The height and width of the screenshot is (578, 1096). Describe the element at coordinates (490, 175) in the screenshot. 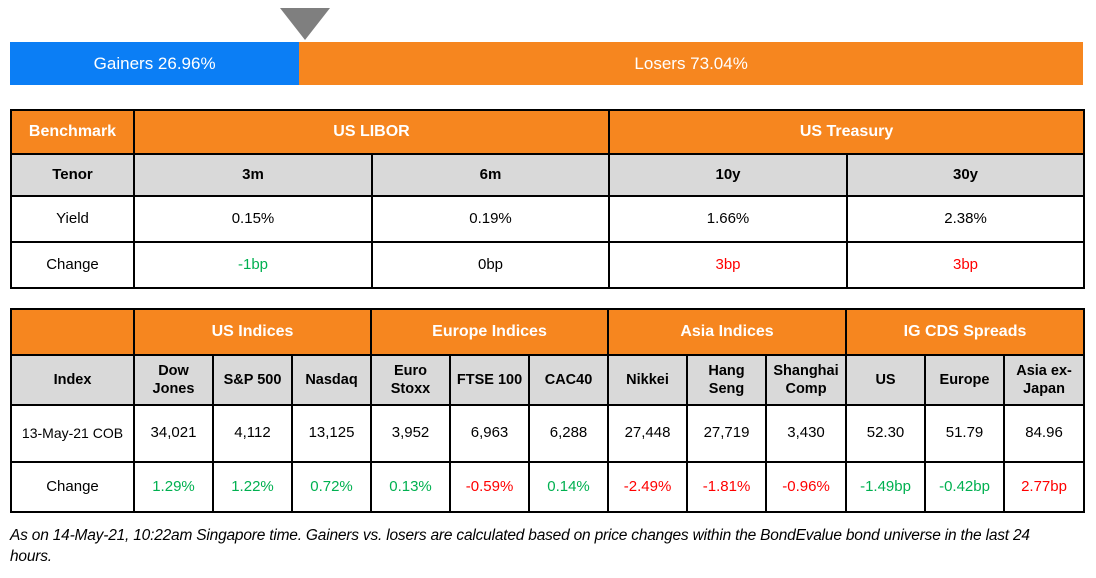

I see `tenor-6m: 6m` at that location.